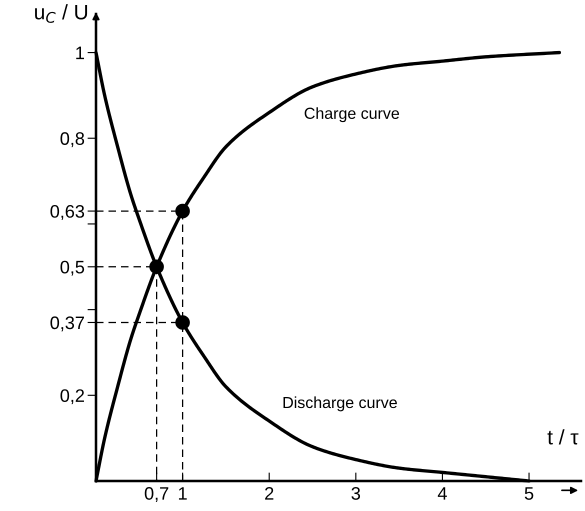  What do you see at coordinates (67, 212) in the screenshot?
I see `y-tick-label: 0,63` at bounding box center [67, 212].